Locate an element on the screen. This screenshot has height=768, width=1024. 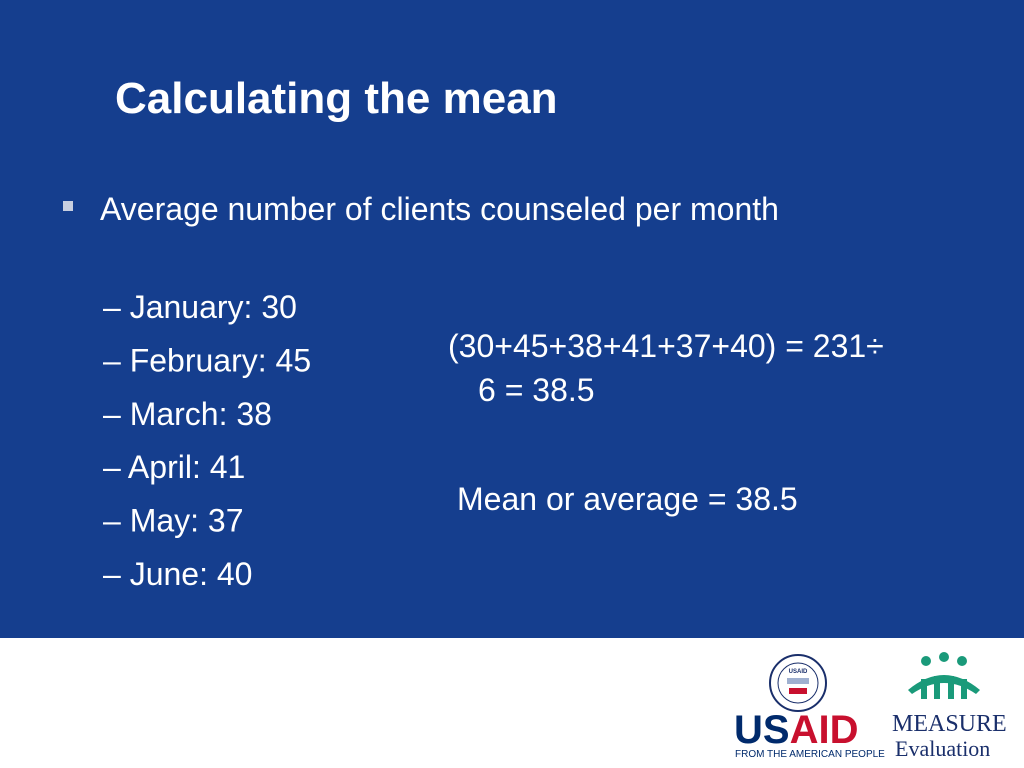
month-item: – March: 38 is located at coordinates (187, 414).